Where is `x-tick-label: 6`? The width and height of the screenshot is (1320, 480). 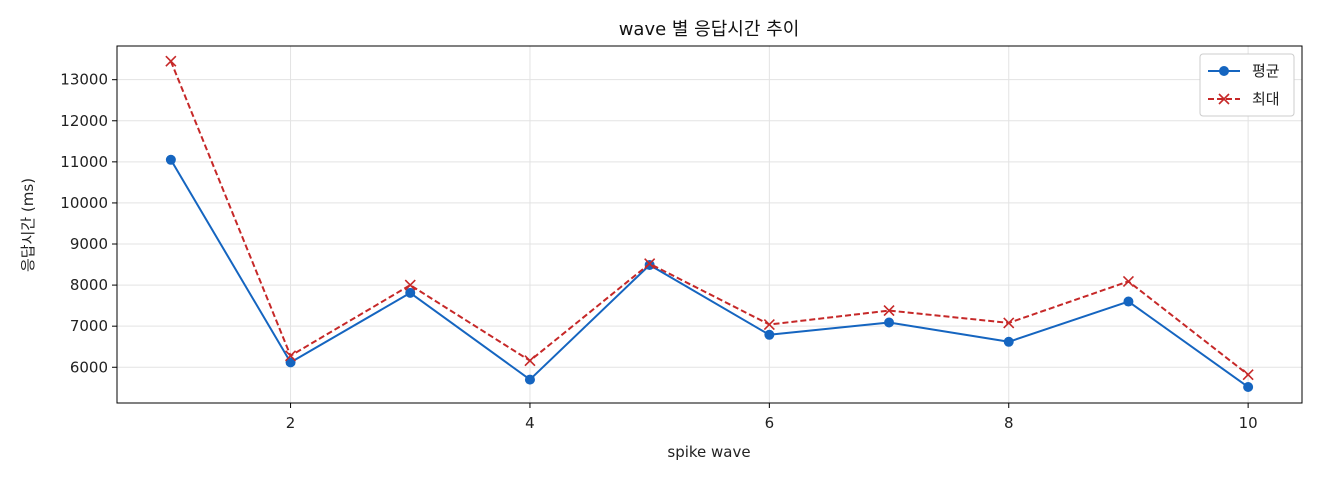
x-tick-label: 6 is located at coordinates (770, 423).